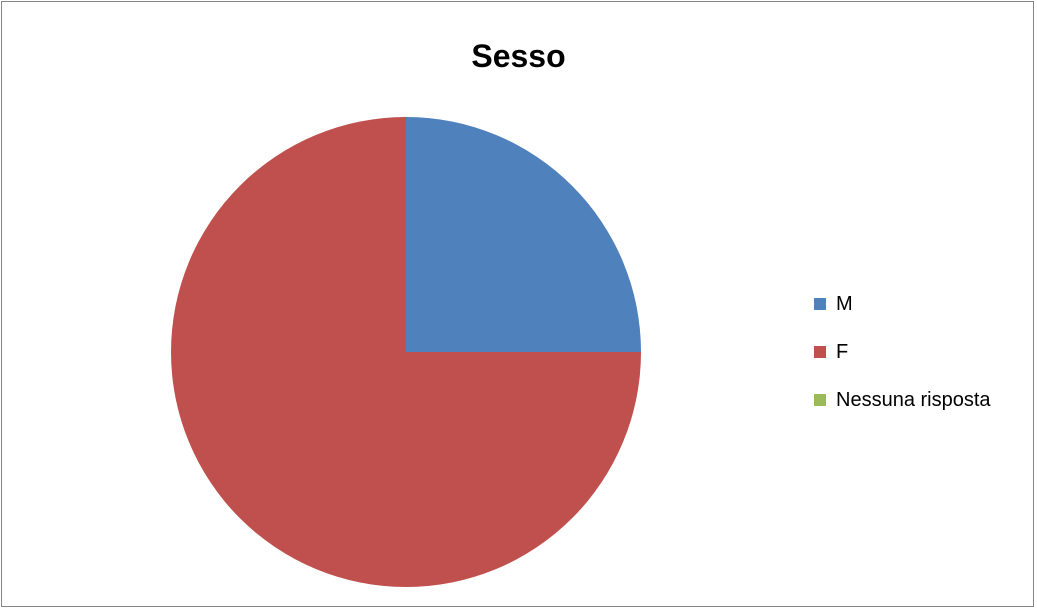  I want to click on legend-swatch-m, so click(820, 304).